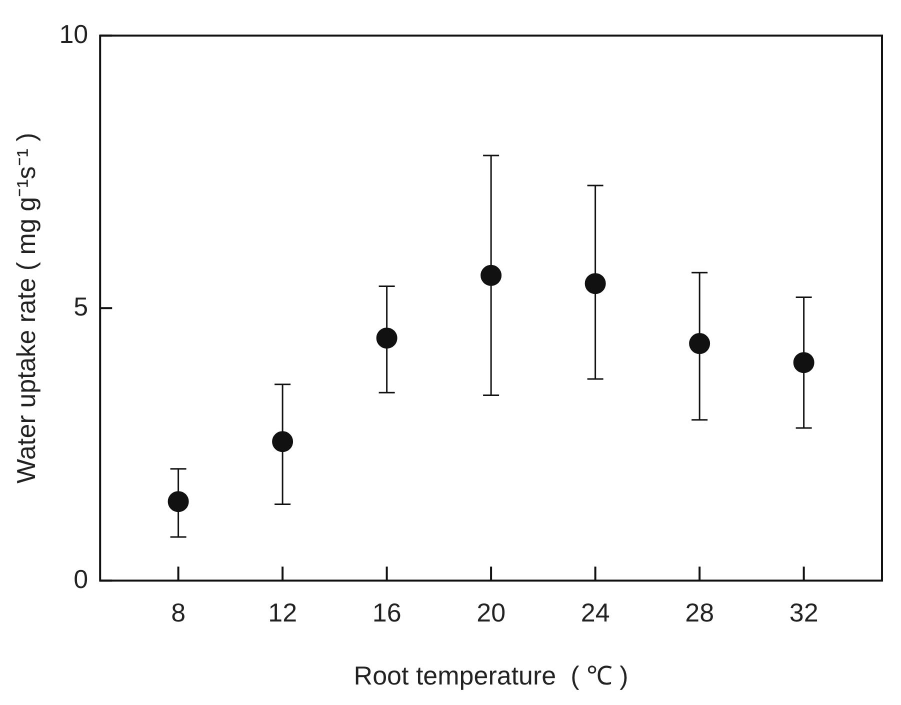  Describe the element at coordinates (81, 579) in the screenshot. I see `y-tick-label: 0` at that location.